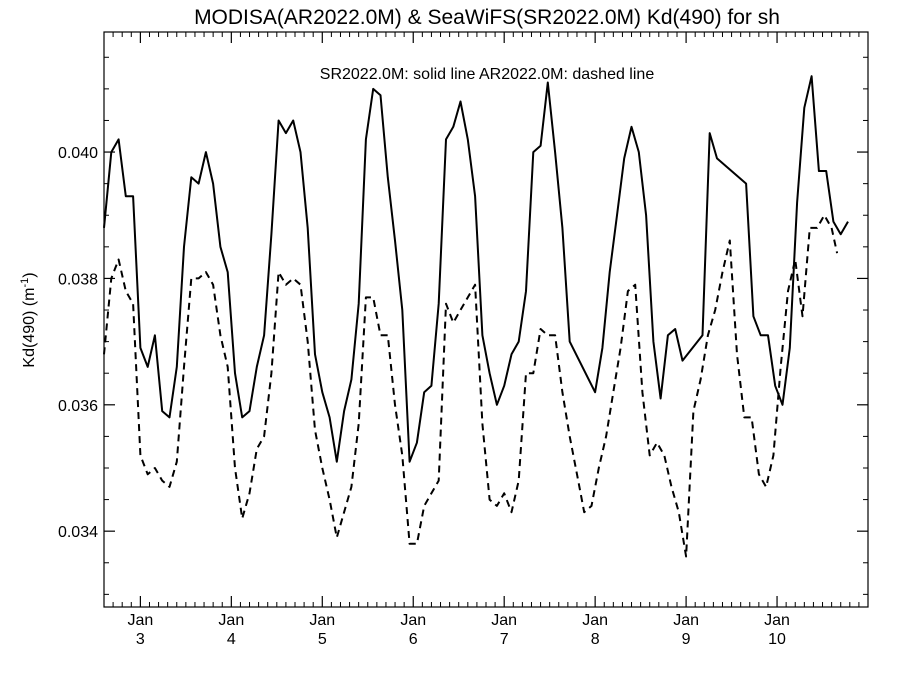 The height and width of the screenshot is (675, 900). I want to click on x-tick-label-day: 6, so click(413, 639).